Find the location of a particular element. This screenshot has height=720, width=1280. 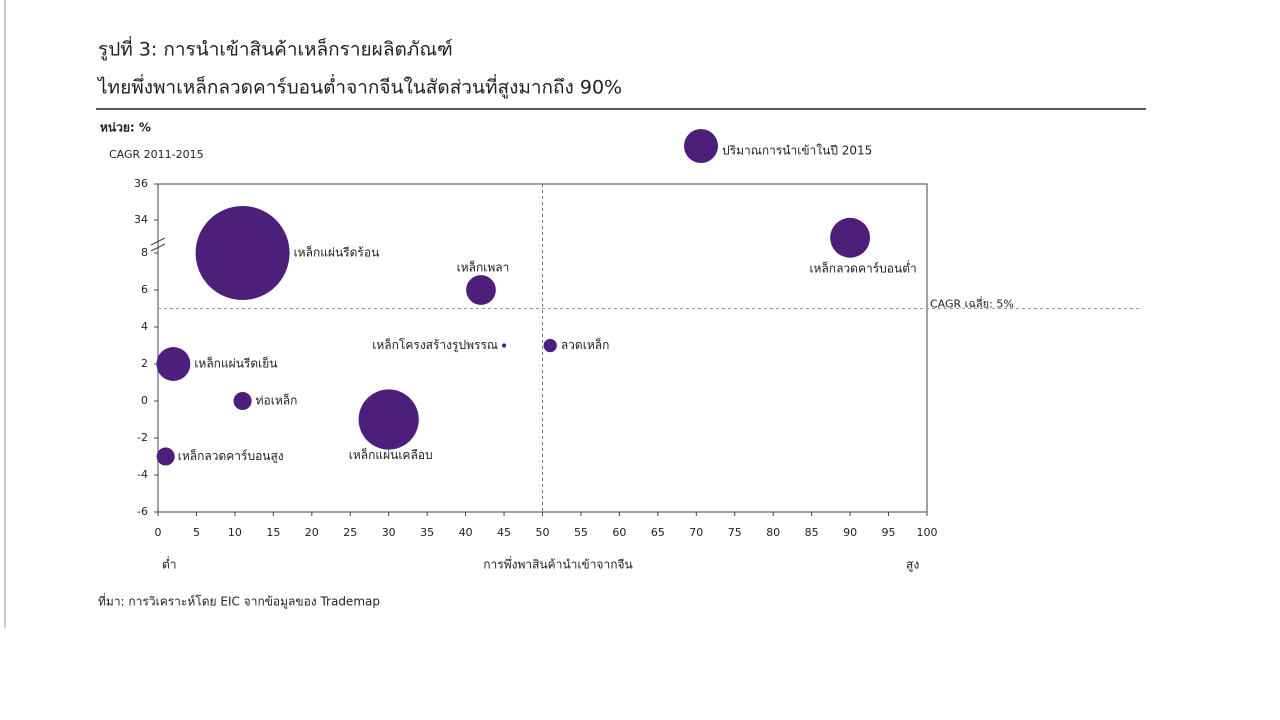

x-tick-label: 85 is located at coordinates (812, 532).